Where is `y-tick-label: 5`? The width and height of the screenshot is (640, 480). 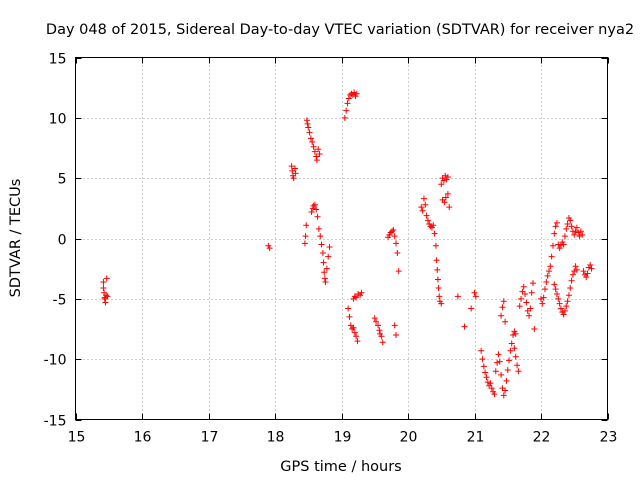
y-tick-label: 5 is located at coordinates (62, 180).